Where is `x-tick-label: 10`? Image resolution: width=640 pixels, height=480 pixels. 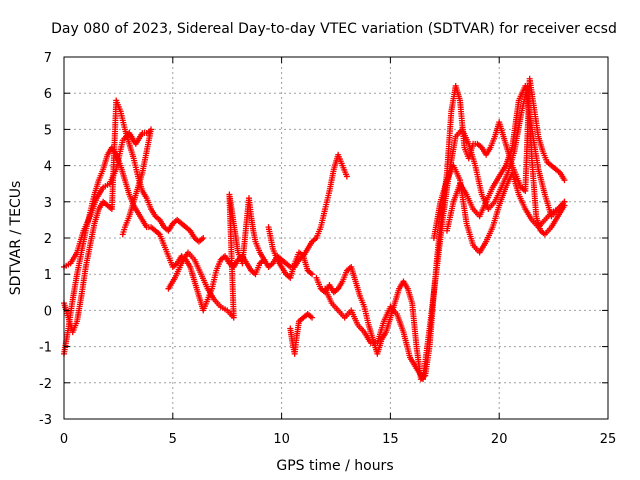 x-tick-label: 10 is located at coordinates (281, 439).